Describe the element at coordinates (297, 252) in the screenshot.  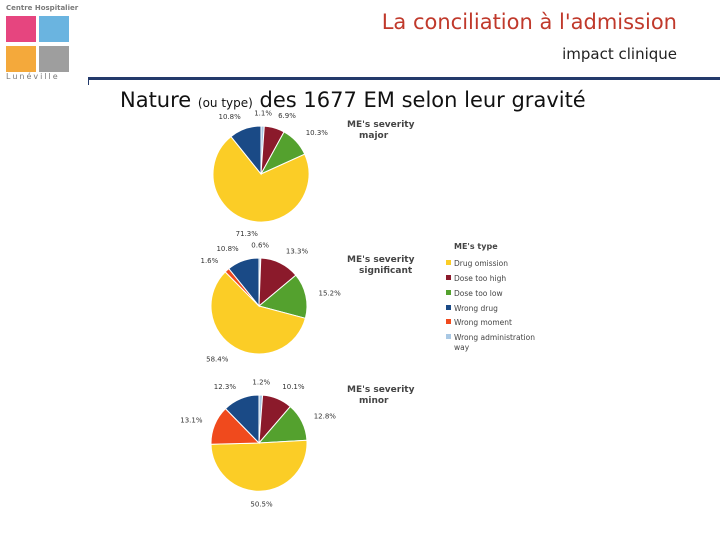
I see `pie-data-label: 13.3%` at that location.